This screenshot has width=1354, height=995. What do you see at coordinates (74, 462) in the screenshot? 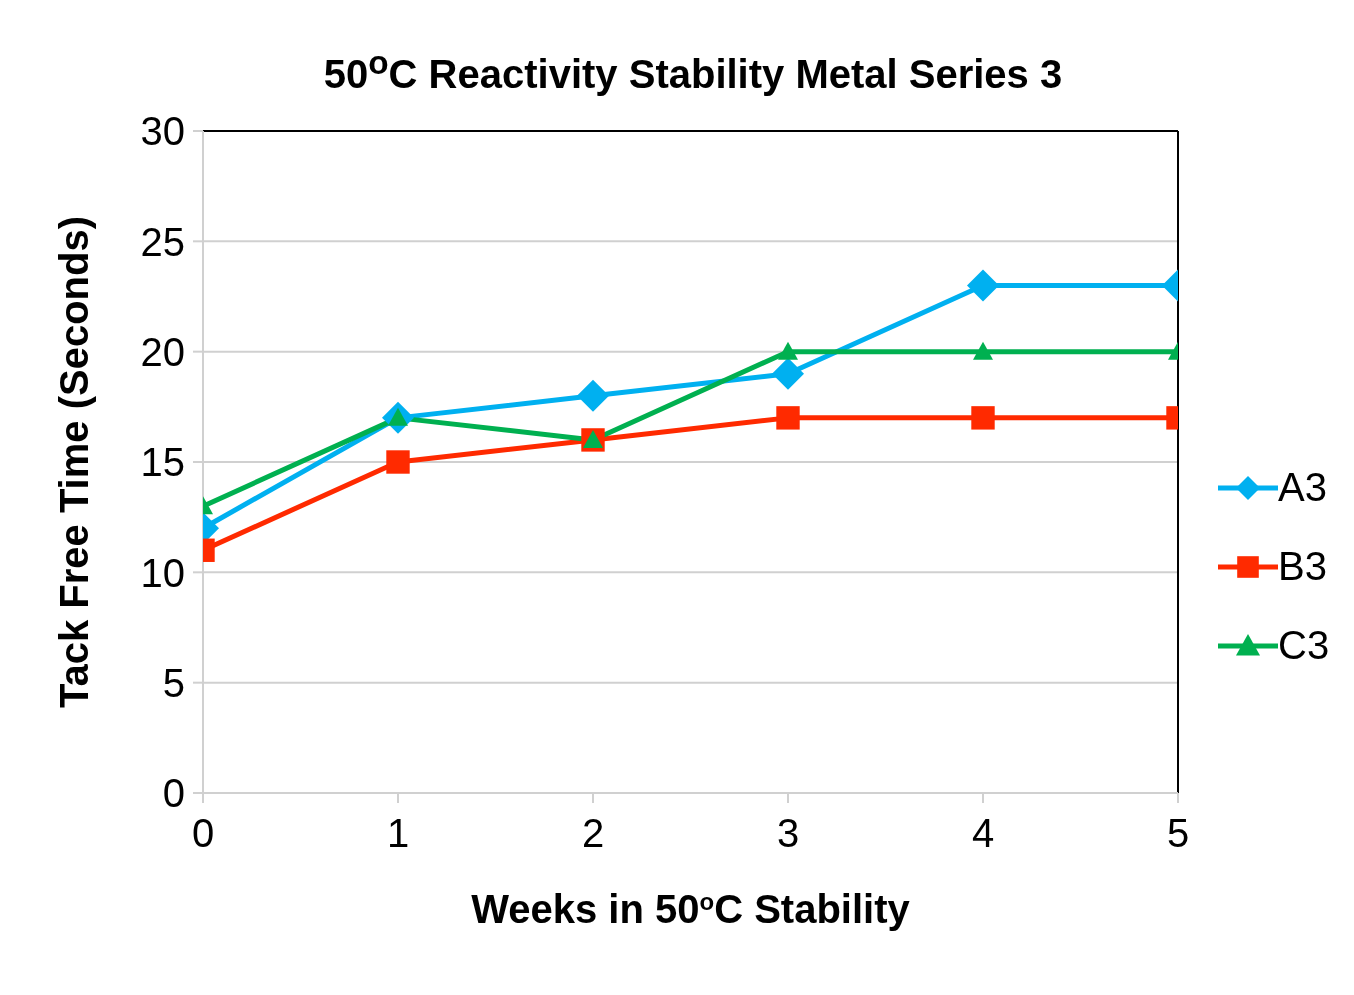
I see `y-axis-title: Tack Free Time (Seconds)` at bounding box center [74, 462].